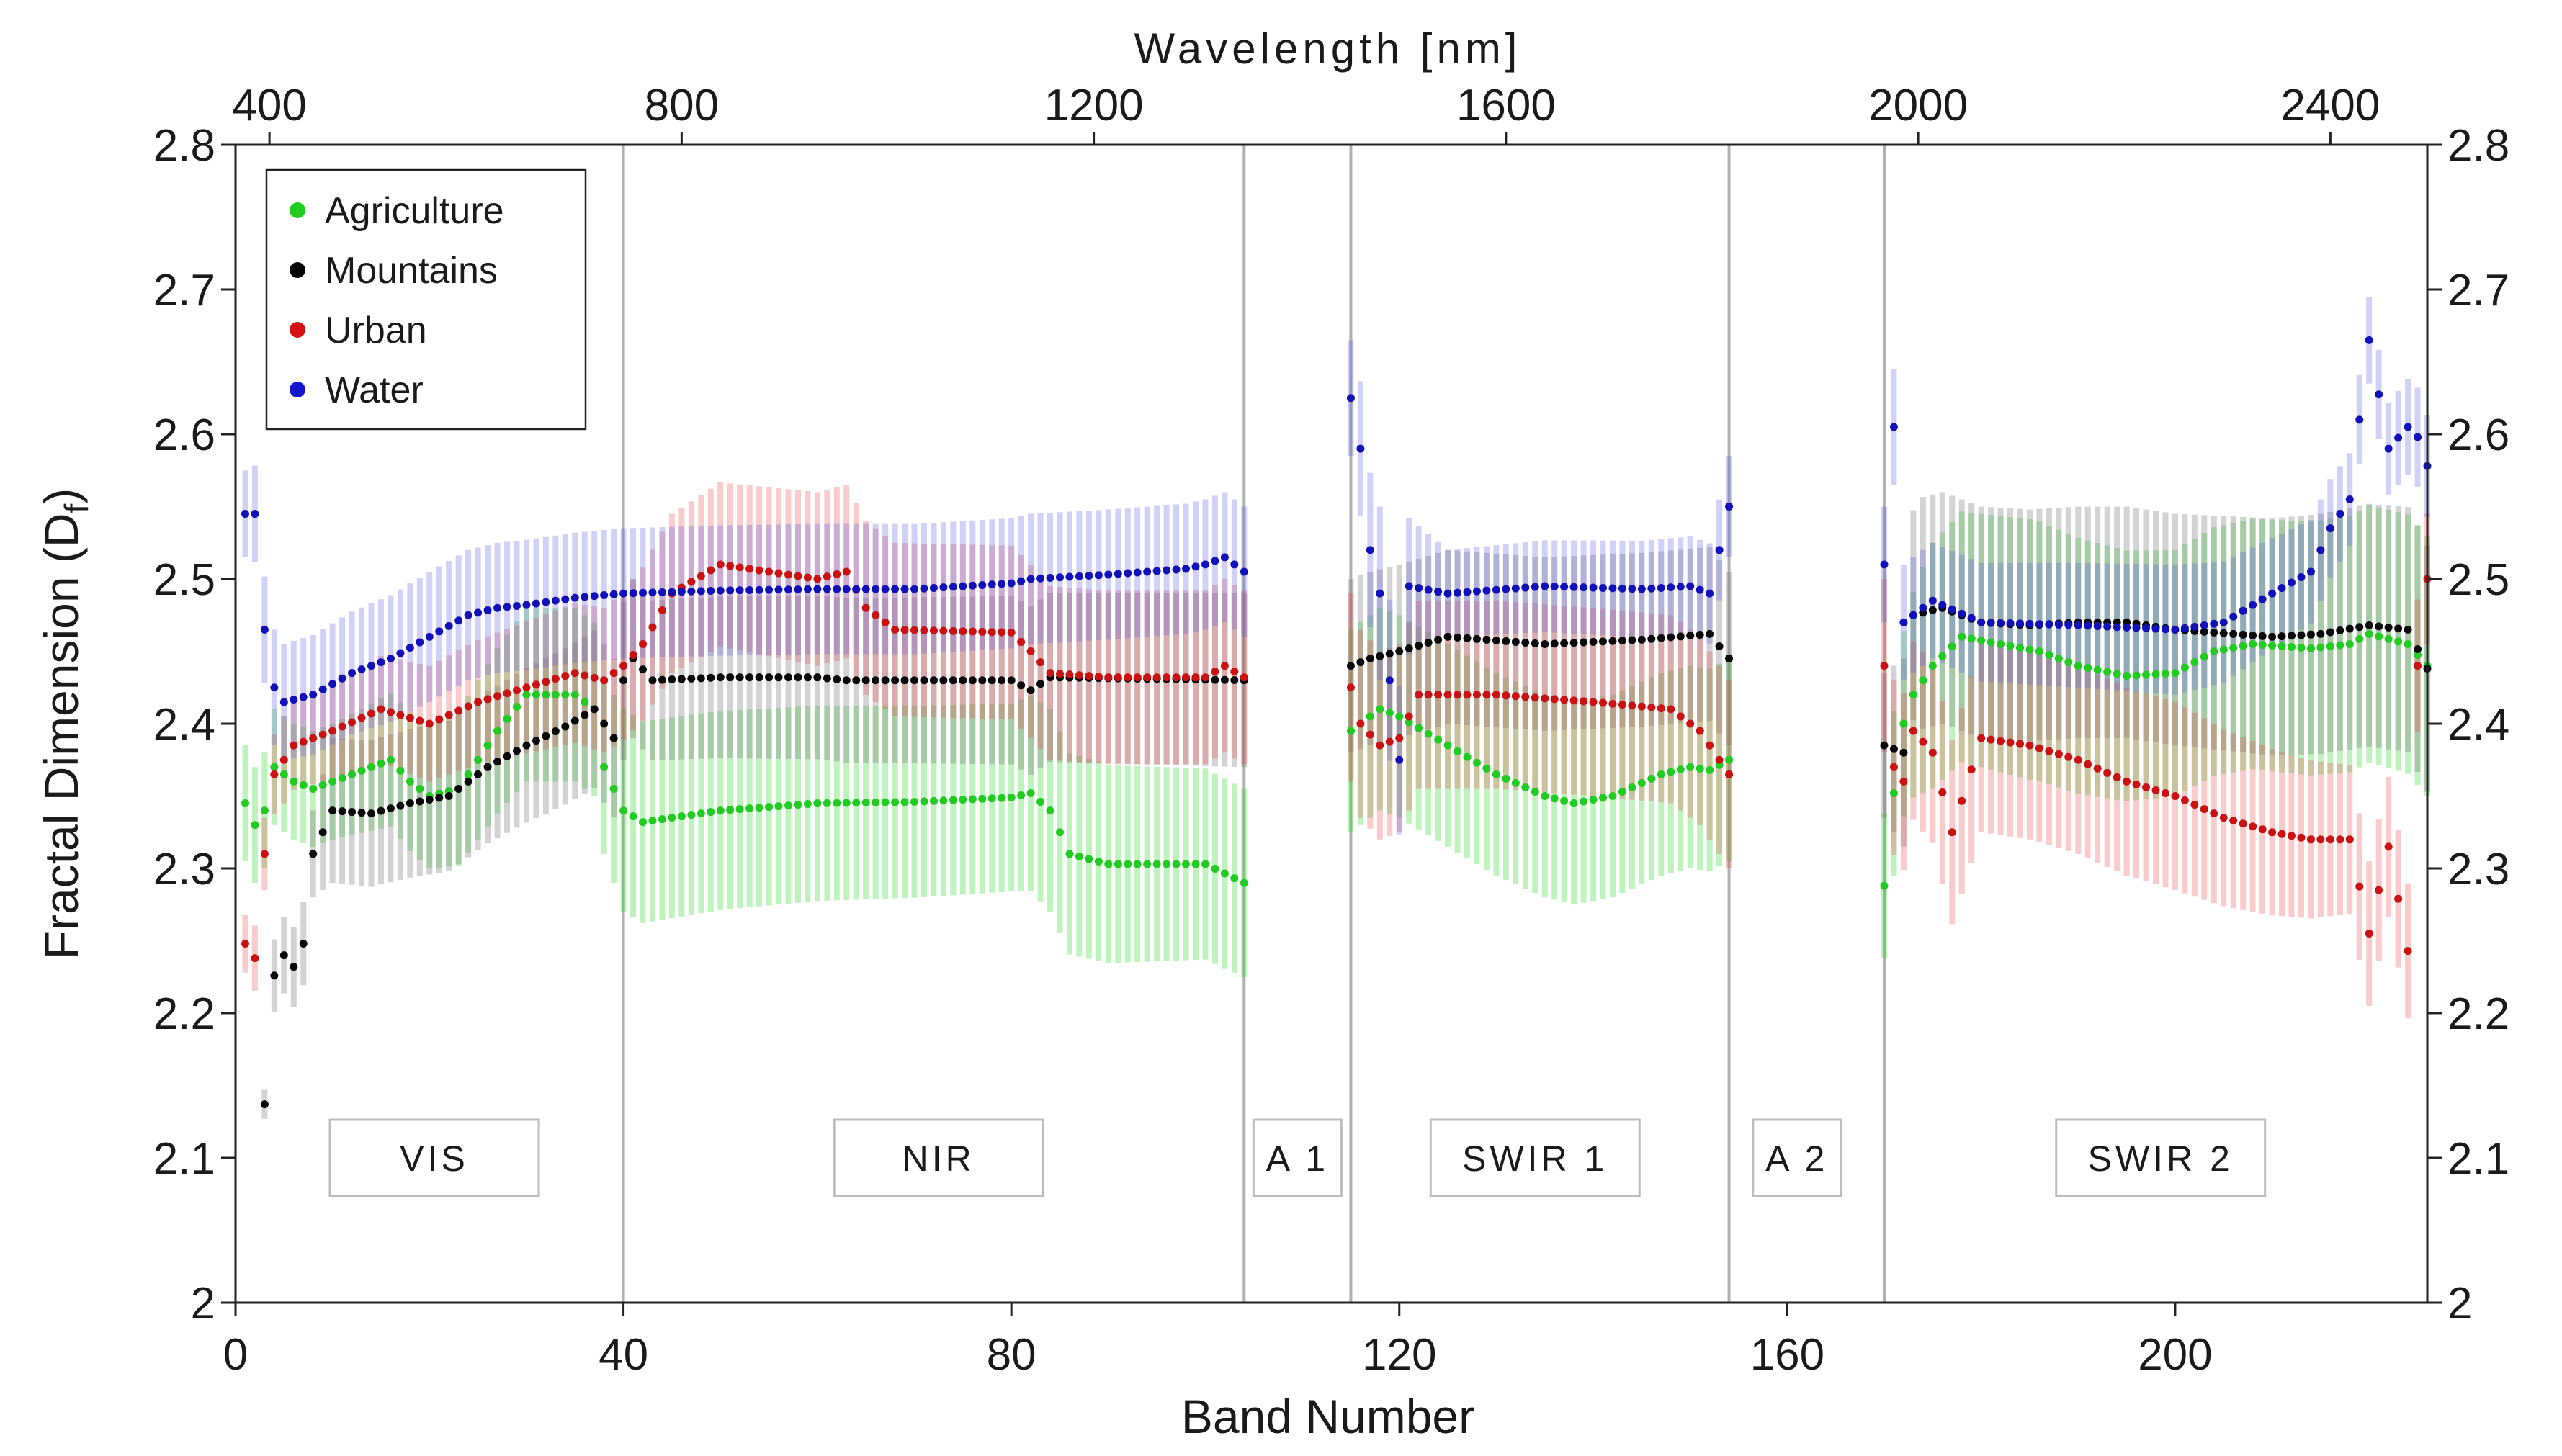 The height and width of the screenshot is (1456, 2562). Describe the element at coordinates (1094, 105) in the screenshot. I see `top-tick-label: 1200` at that location.